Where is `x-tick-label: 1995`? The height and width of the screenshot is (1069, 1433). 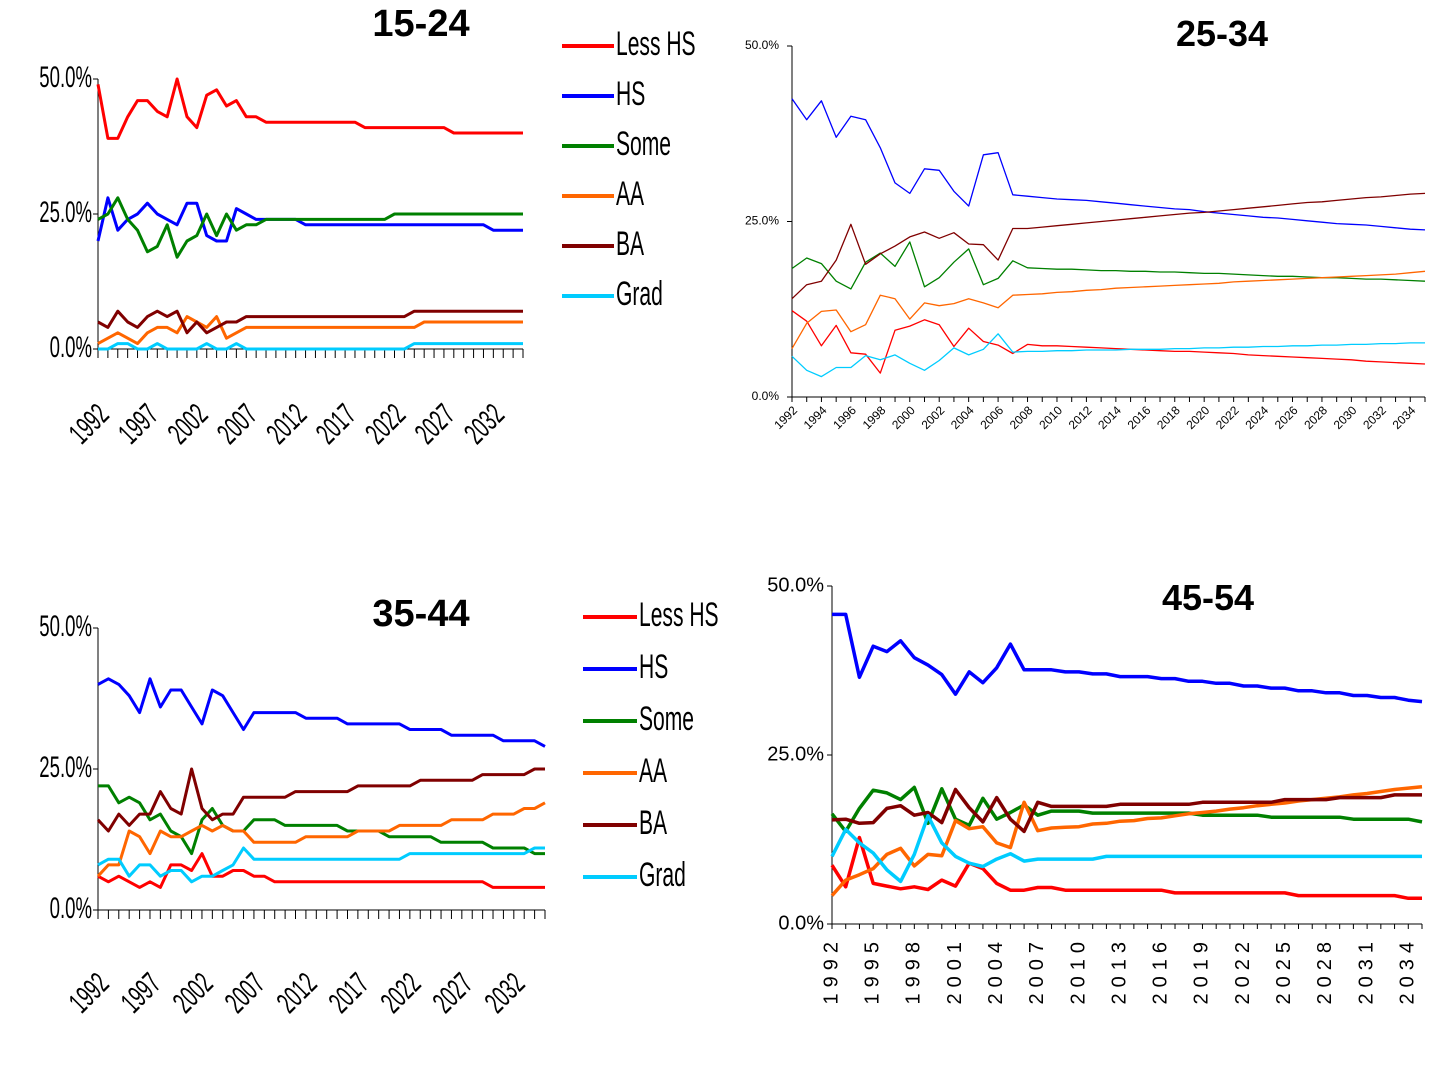
x-tick-label: 1995 is located at coordinates (872, 970).